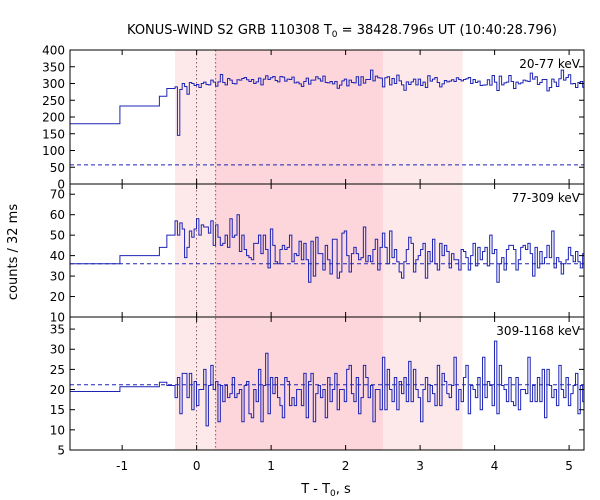 The height and width of the screenshot is (500, 600). I want to click on panel-1-y-tick-label-150: 150, so click(53, 134).